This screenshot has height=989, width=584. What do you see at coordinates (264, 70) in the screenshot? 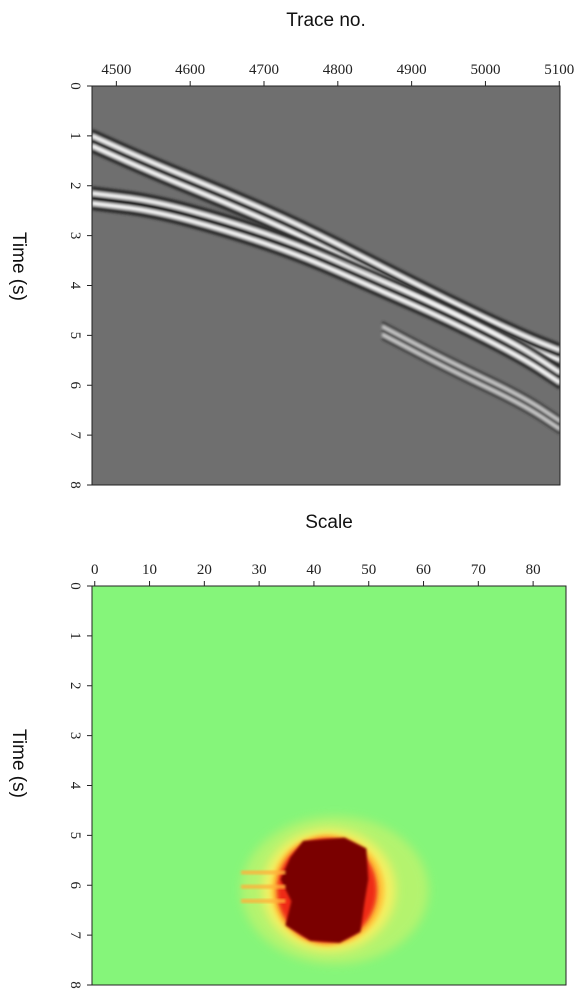
I see `top-chart-xtick-label: 4700` at bounding box center [264, 70].